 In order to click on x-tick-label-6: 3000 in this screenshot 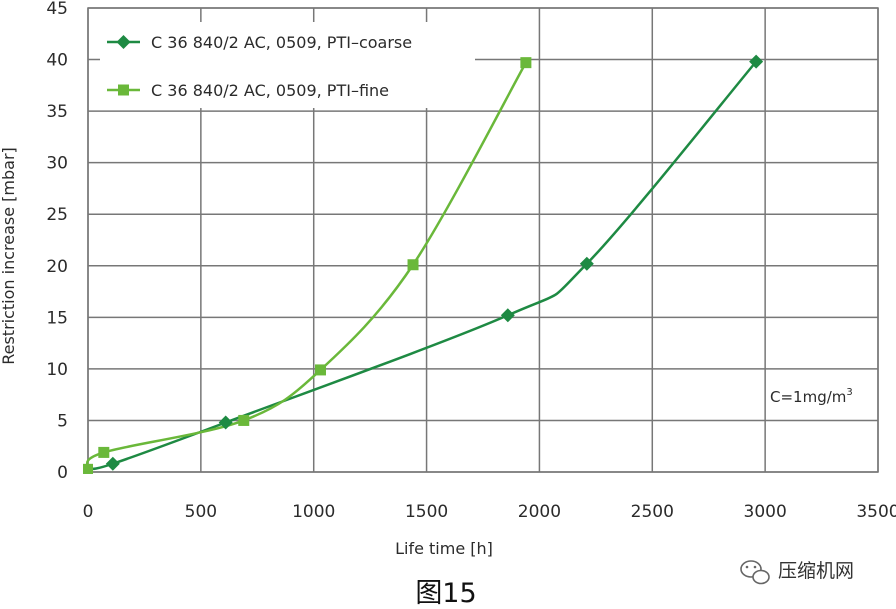, I will do `click(765, 512)`.